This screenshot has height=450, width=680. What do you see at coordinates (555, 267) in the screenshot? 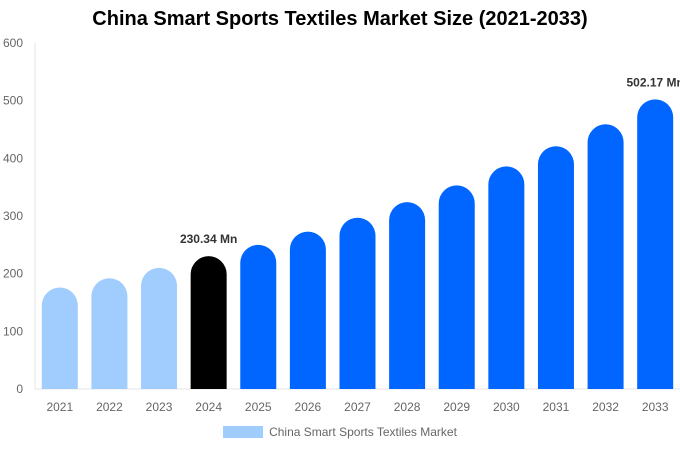
I see `bar-2031` at bounding box center [555, 267].